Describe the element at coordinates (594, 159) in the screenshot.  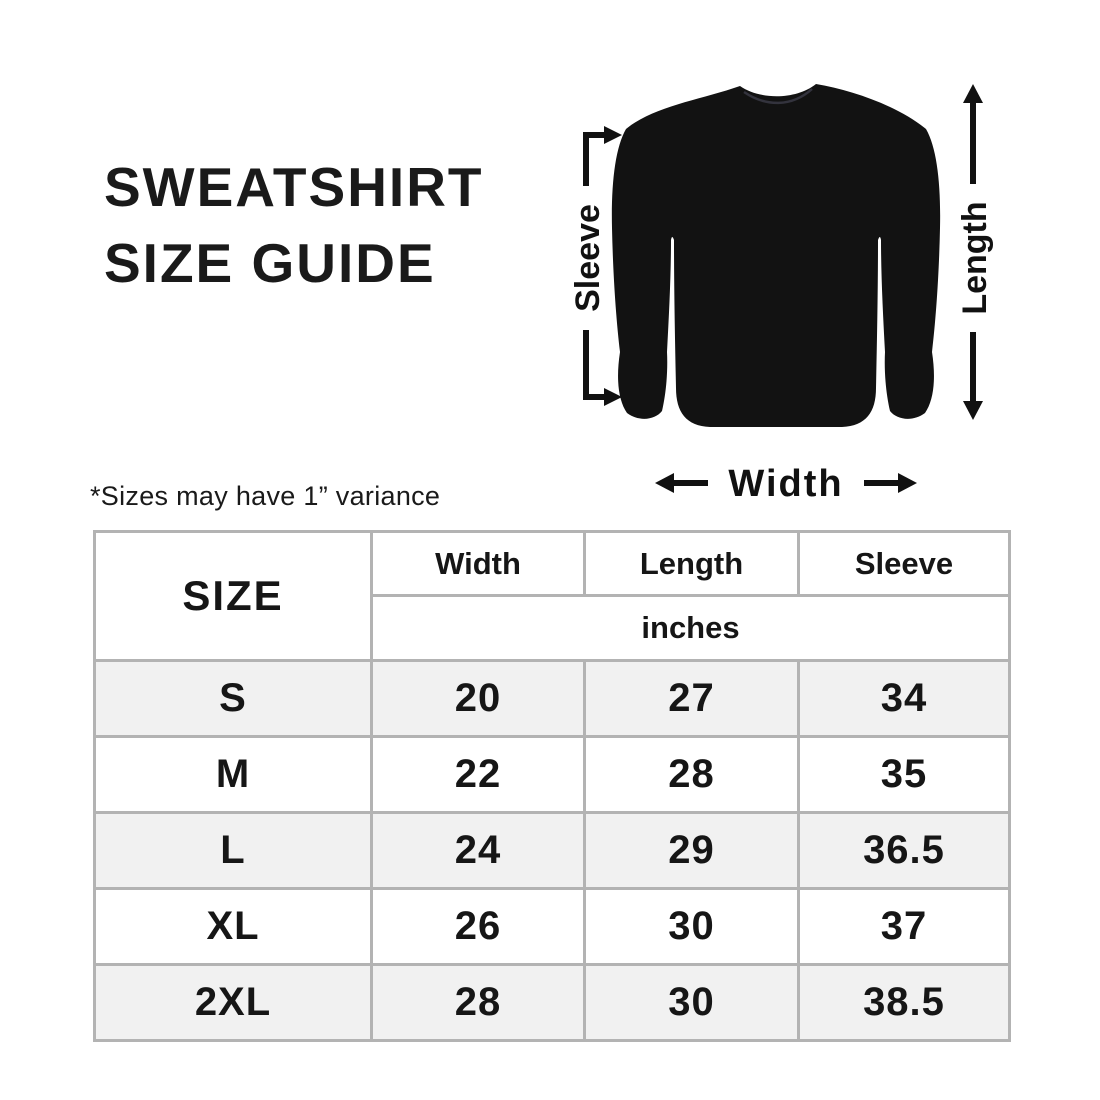
I see `sleeve-bracket-top-line` at that location.